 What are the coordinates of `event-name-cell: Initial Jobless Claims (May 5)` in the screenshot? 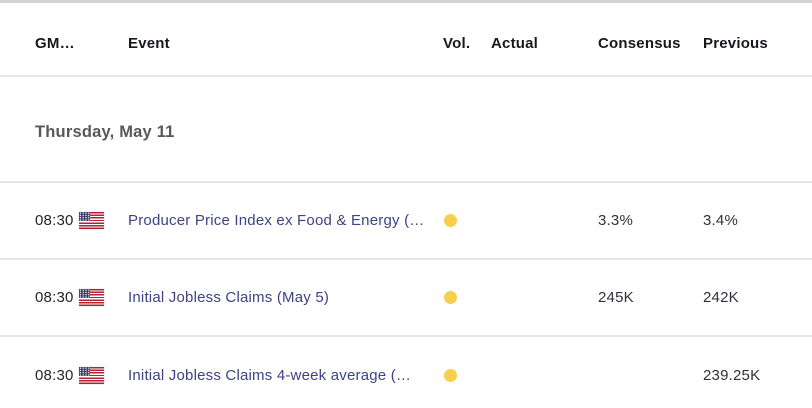 It's located at (279, 297).